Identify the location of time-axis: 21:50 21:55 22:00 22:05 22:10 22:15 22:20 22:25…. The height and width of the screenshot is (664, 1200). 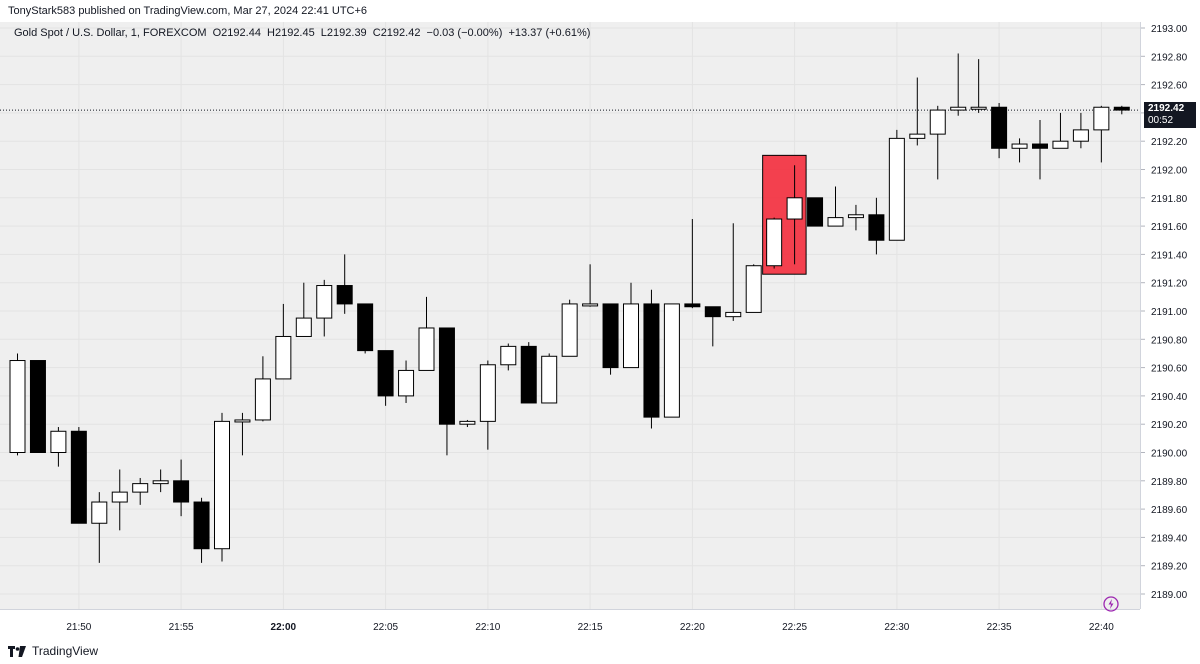
(570, 624).